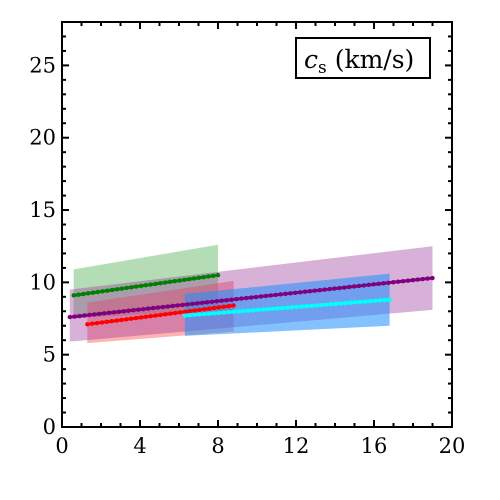 The width and height of the screenshot is (500, 500). I want to click on title-frame, so click(363, 58).